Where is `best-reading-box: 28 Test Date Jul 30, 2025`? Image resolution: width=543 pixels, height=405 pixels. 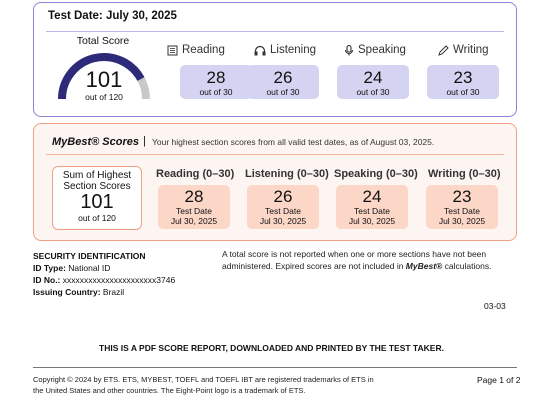
best-reading-box: 28 Test Date Jul 30, 2025 is located at coordinates (194, 207).